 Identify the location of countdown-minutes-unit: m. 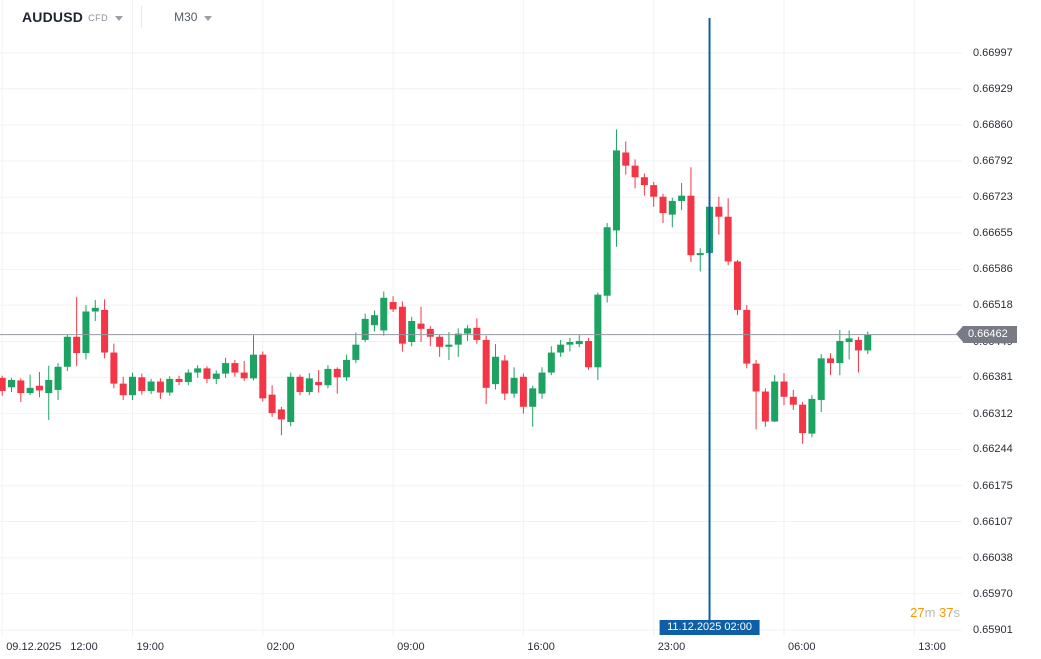
(930, 612).